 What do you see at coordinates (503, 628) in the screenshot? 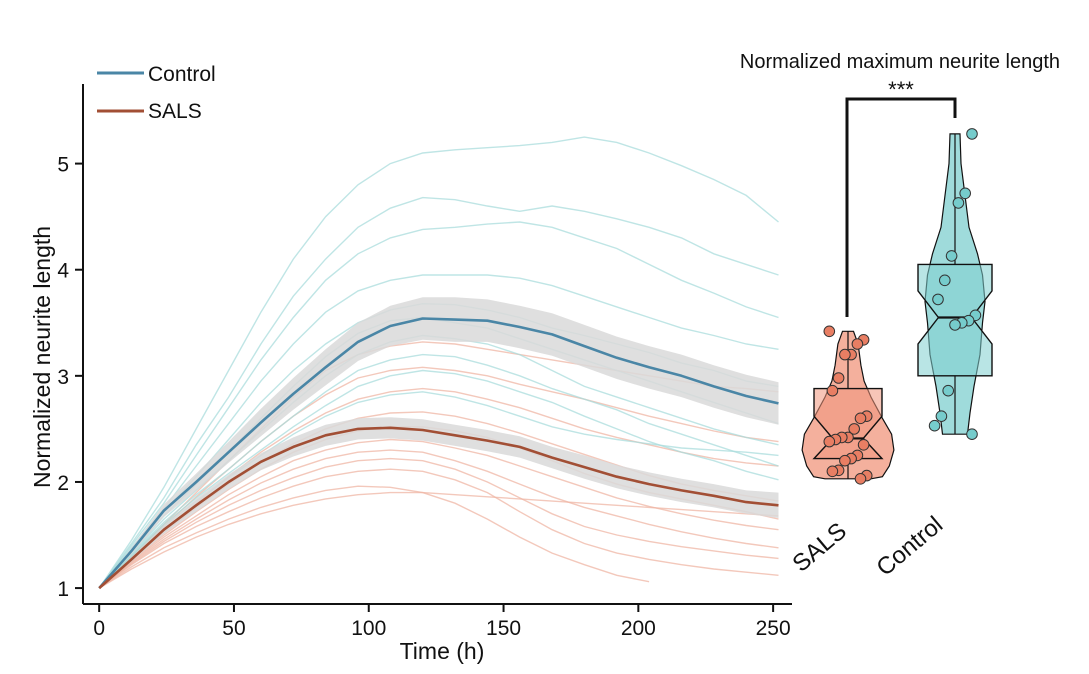
I see `x-tick-label: 150` at bounding box center [503, 628].